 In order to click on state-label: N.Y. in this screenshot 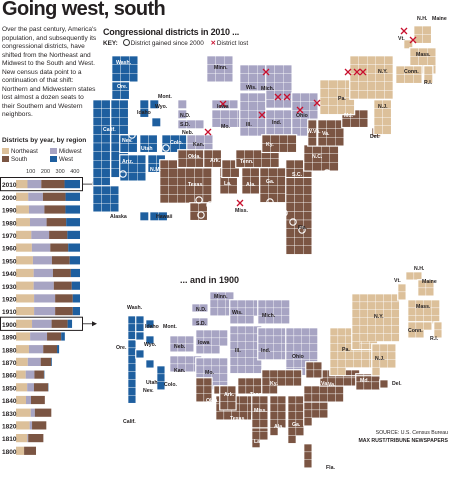, I will do `click(383, 72)`.